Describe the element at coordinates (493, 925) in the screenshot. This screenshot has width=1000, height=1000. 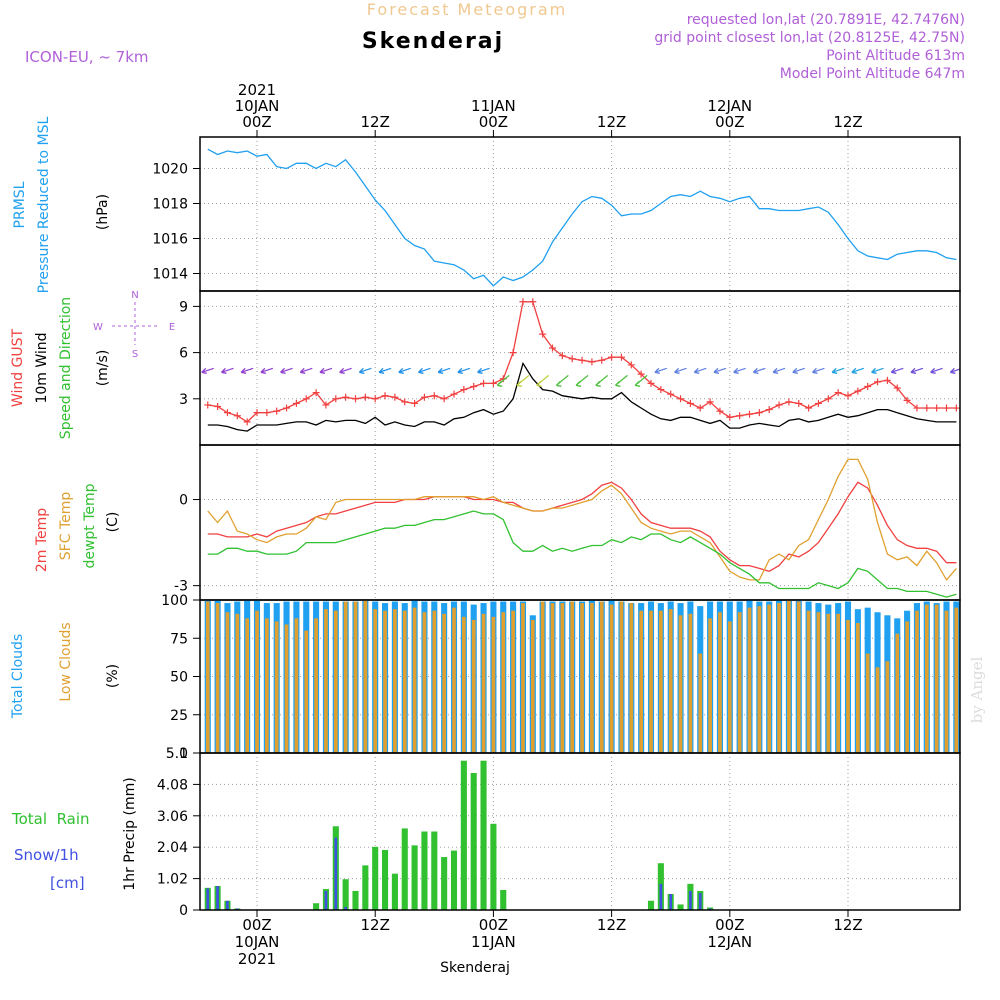
I see `time-label-bottom: 00Z` at that location.